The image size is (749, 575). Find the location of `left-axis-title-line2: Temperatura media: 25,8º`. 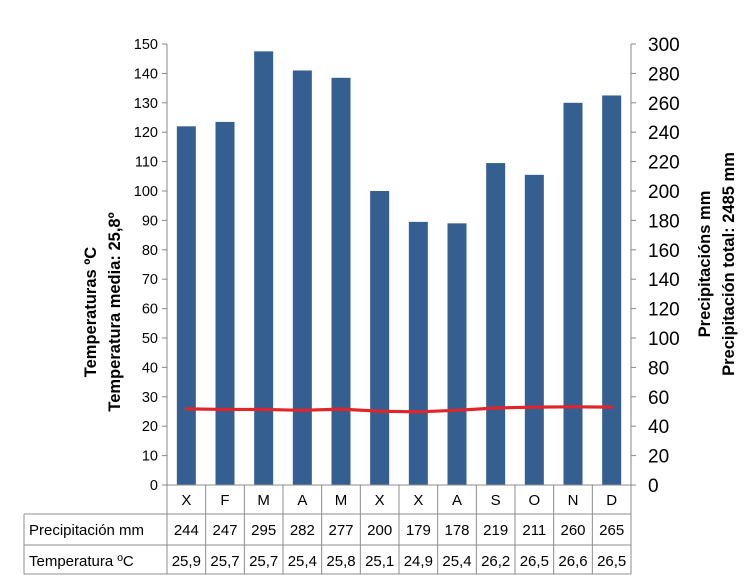

left-axis-title-line2: Temperatura media: 25,8º is located at coordinates (115, 311).